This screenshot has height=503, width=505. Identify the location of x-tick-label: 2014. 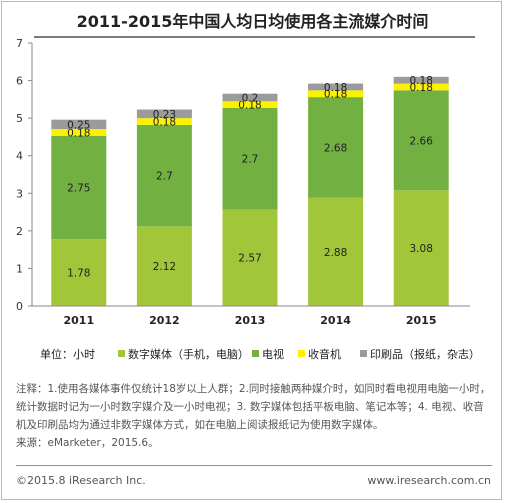
(335, 320).